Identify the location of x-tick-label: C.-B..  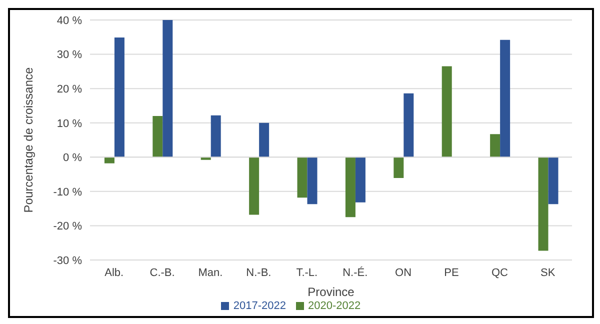
(162, 272).